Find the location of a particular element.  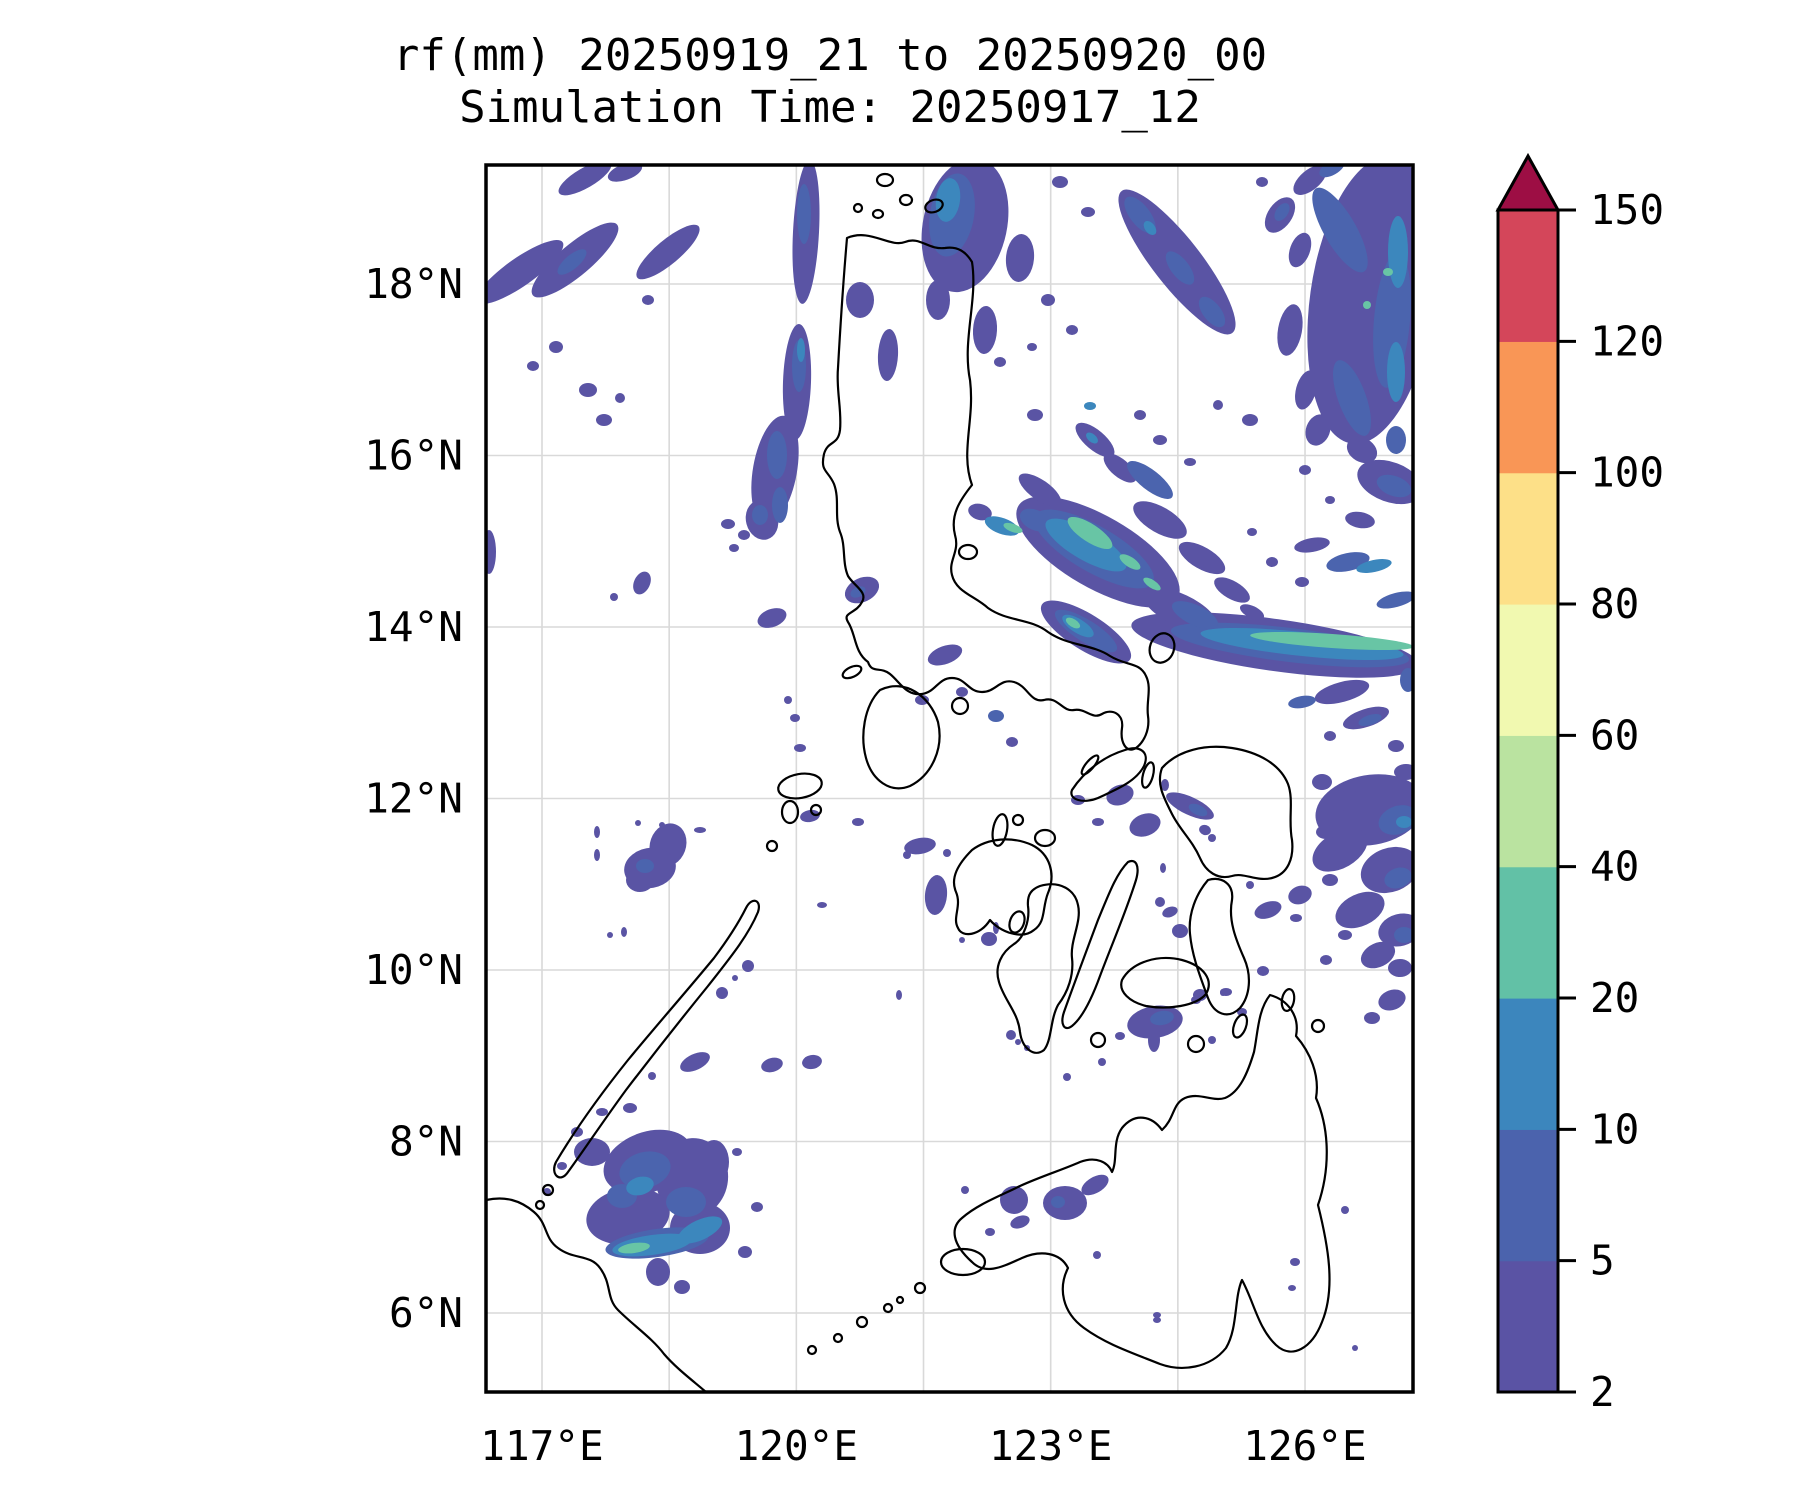

coastline-luzon is located at coordinates (985, 492).